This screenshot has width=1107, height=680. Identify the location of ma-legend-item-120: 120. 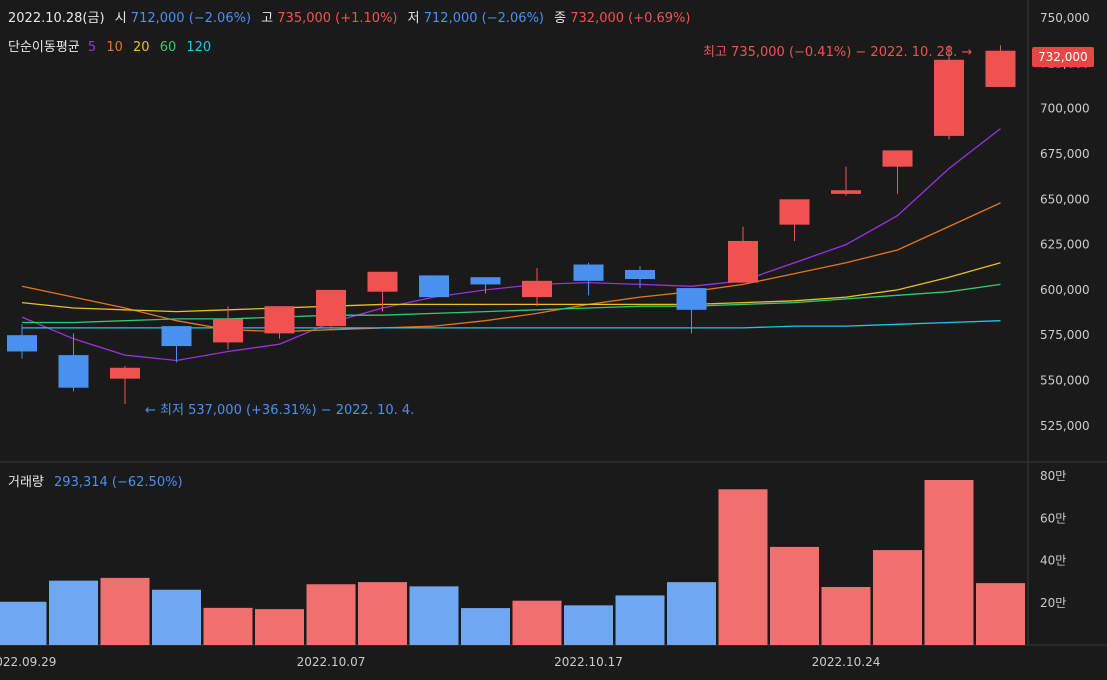
(199, 47).